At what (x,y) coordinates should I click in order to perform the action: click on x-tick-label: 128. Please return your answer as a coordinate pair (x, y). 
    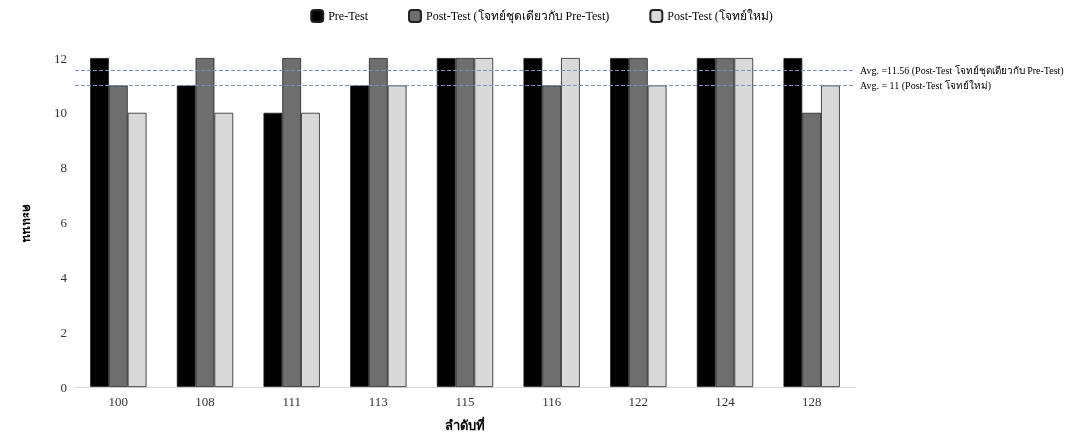
    Looking at the image, I should click on (811, 401).